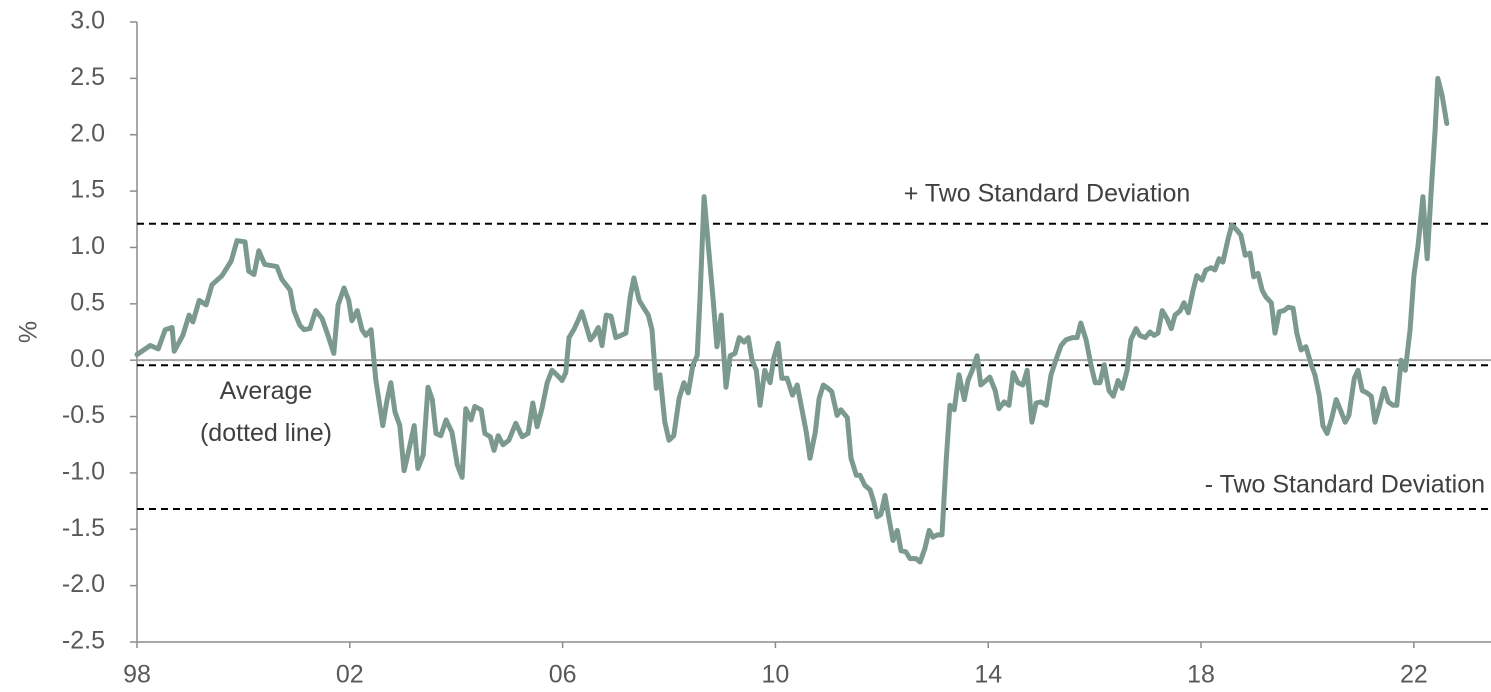  I want to click on x-tick-label: 10, so click(776, 675).